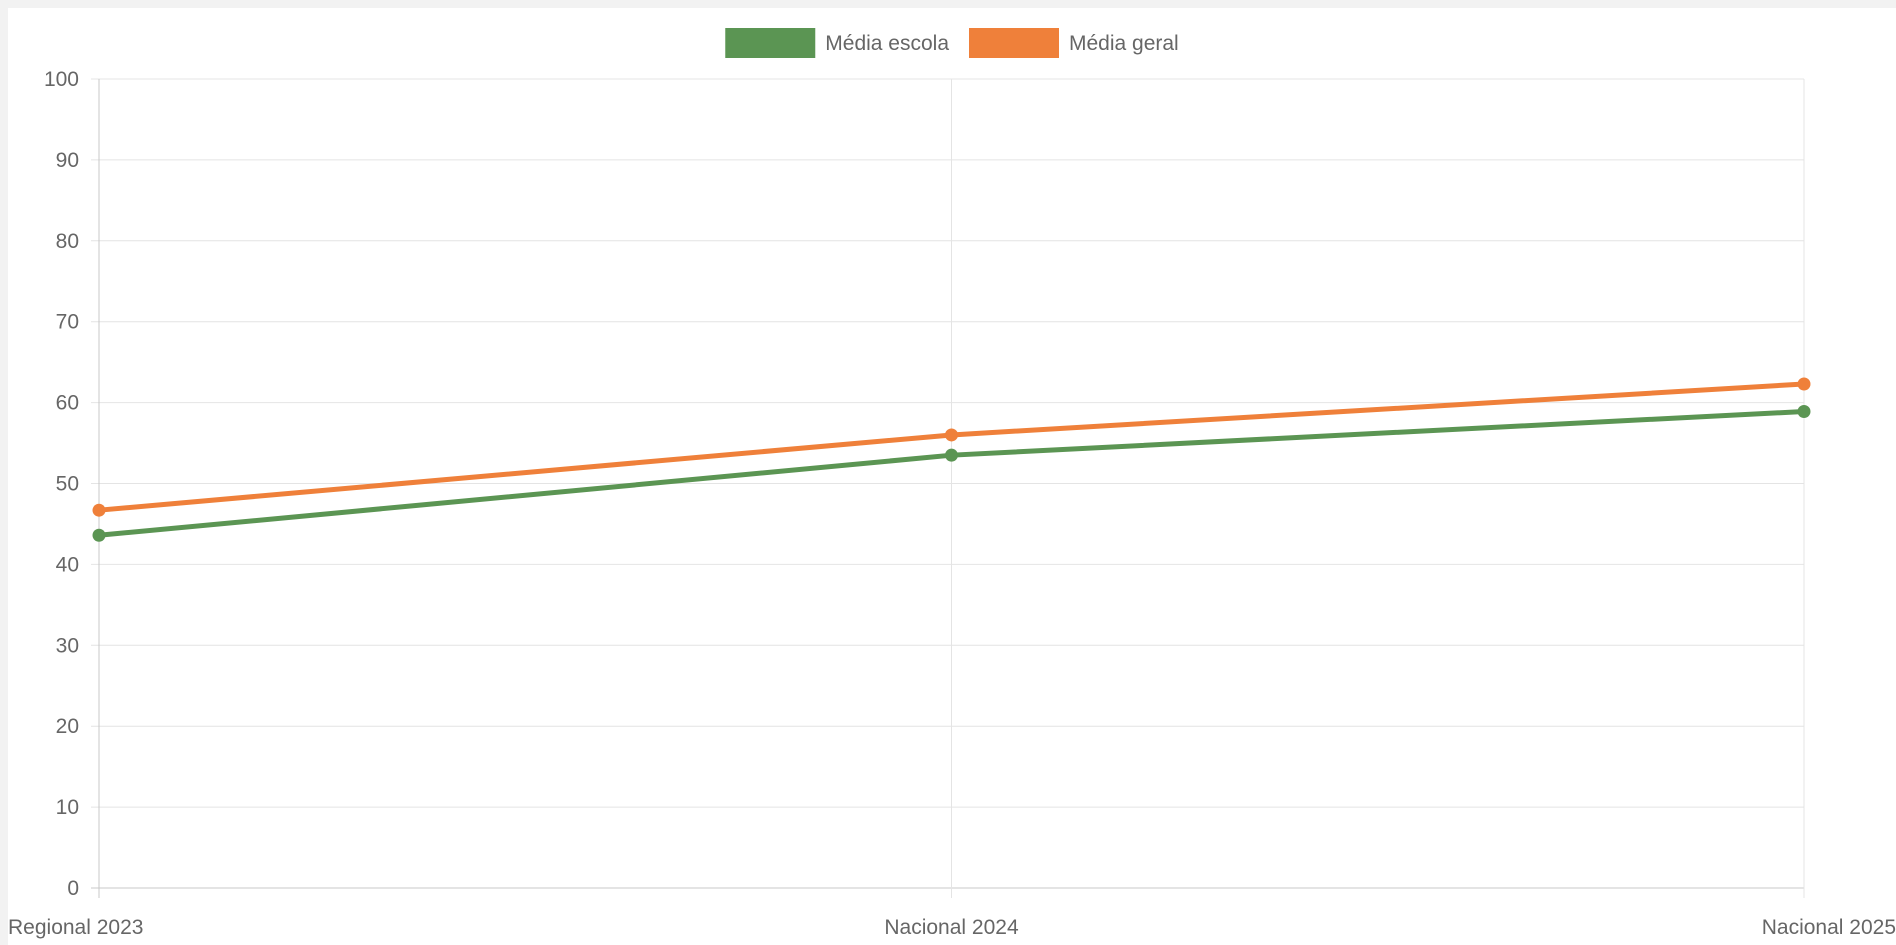 The height and width of the screenshot is (945, 1896). I want to click on x-tick-label: Nacional 2024, so click(951, 927).